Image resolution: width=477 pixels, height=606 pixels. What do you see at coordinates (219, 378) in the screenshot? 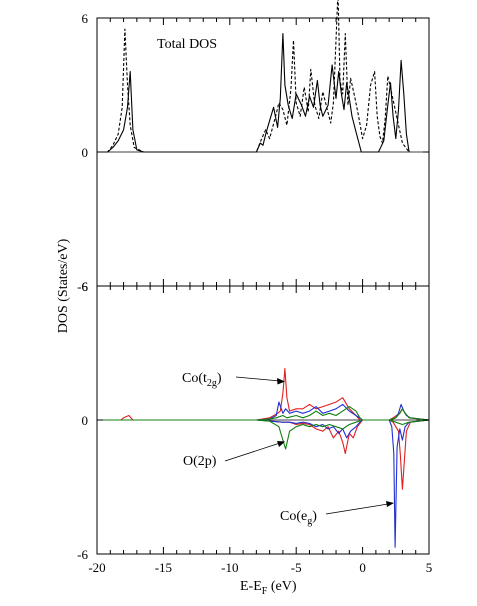
I see `annotation-t2g-close: )` at bounding box center [219, 378].